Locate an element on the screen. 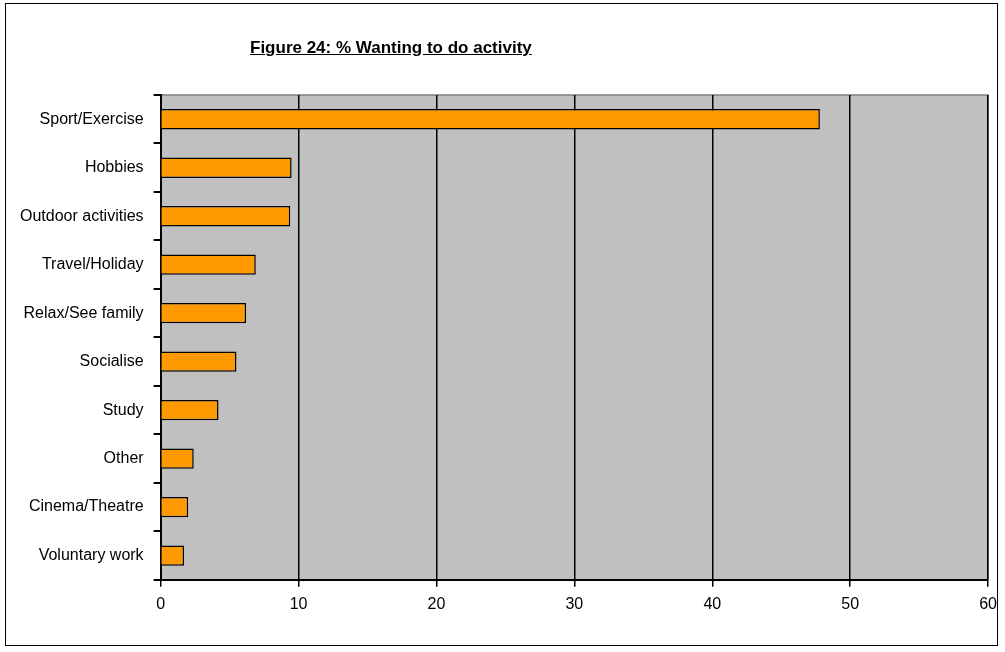  x-tick-label: 0 is located at coordinates (161, 603).